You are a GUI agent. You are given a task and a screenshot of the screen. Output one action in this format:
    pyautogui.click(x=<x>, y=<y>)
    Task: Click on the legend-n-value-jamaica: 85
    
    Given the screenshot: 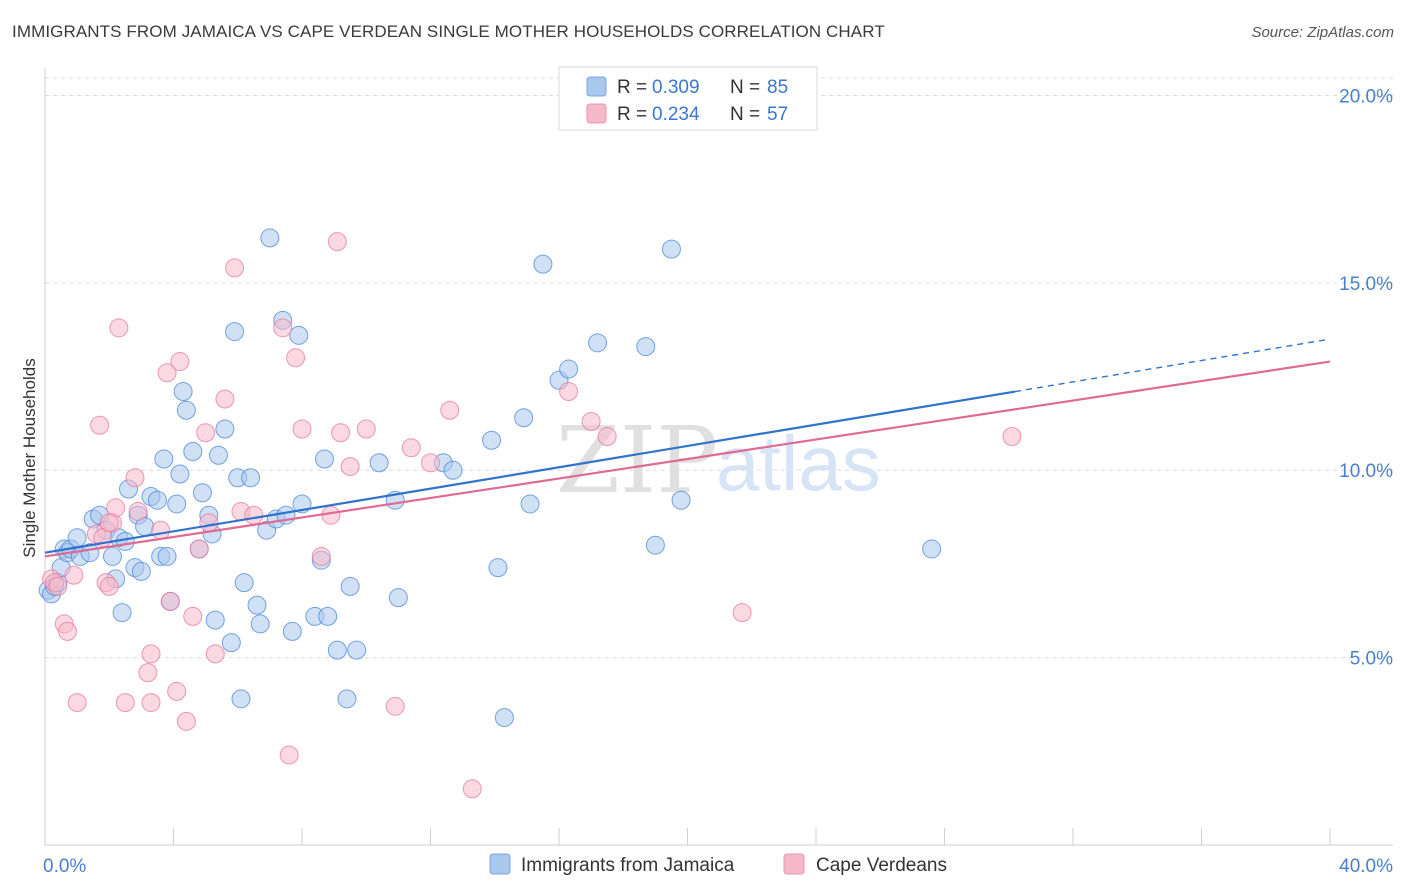 What is the action you would take?
    pyautogui.click(x=777, y=87)
    